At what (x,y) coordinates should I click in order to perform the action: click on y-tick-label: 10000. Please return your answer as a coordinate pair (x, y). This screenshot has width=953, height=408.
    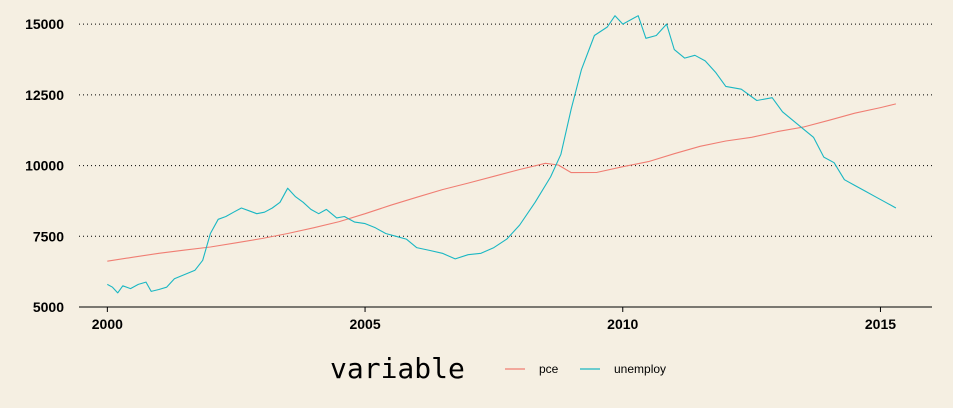
    Looking at the image, I should click on (44, 166).